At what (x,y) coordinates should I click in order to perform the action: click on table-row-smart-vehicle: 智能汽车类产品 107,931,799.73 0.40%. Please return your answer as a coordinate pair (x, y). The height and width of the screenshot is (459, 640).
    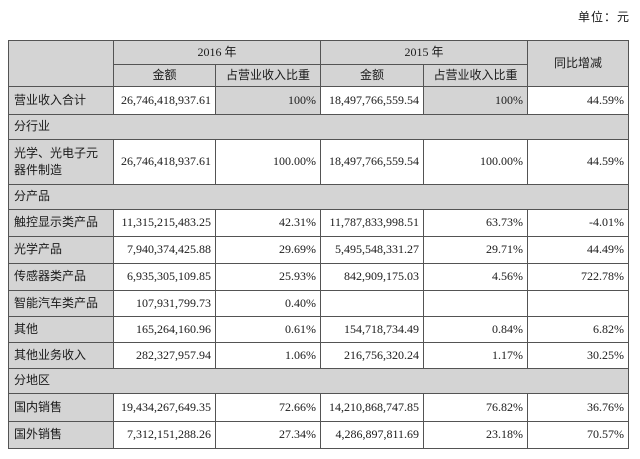
    Looking at the image, I should click on (319, 303).